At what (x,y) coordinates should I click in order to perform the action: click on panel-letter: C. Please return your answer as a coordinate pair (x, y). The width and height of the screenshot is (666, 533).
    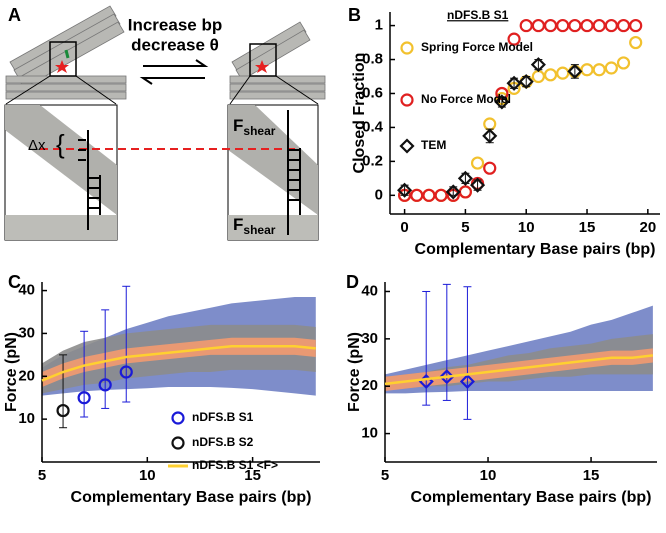
    Looking at the image, I should click on (14, 282).